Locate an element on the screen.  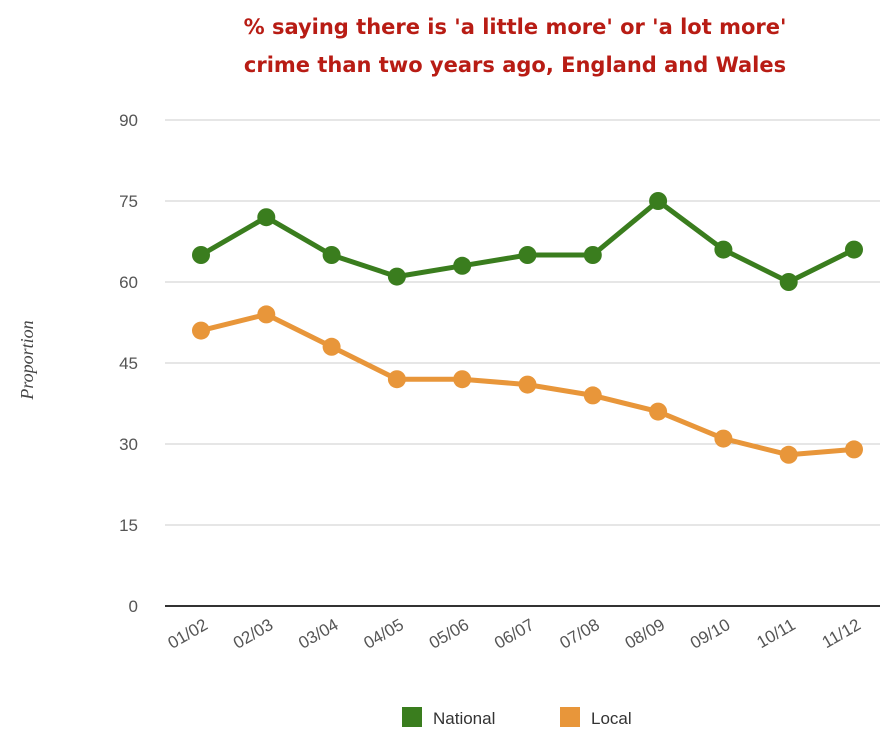
x-tick-label: 08/09 is located at coordinates (645, 634).